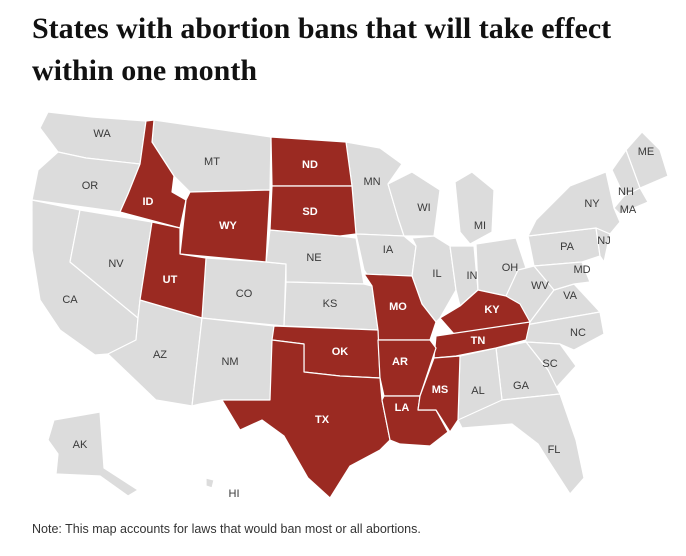  I want to click on state-tx, so click(306, 419).